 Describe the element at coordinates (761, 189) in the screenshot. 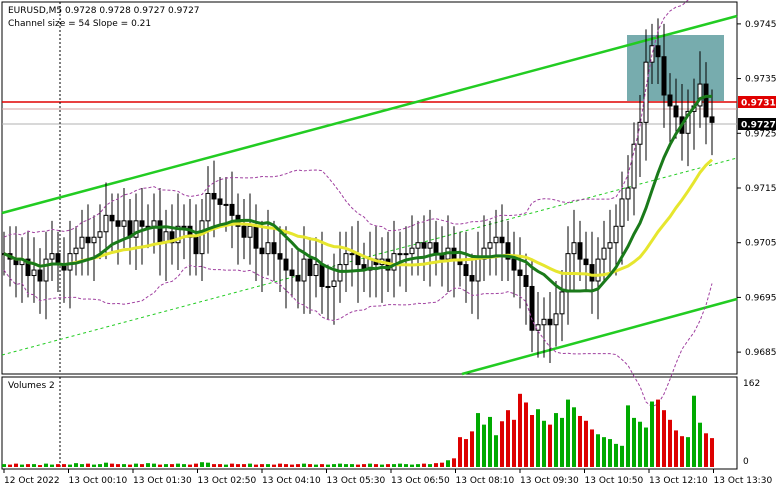

I see `price-tick-label: 0.9715` at that location.